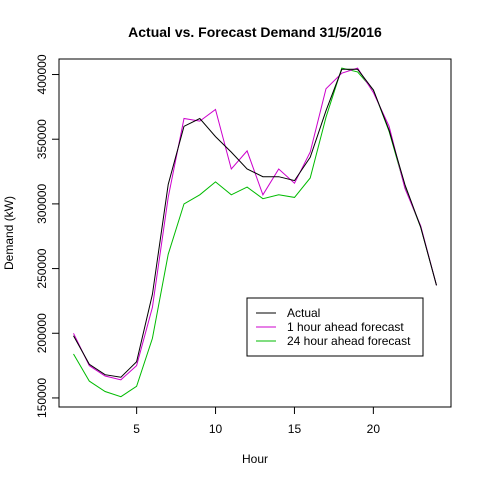 The height and width of the screenshot is (480, 480). What do you see at coordinates (216, 429) in the screenshot?
I see `x-tick-label: 10` at bounding box center [216, 429].